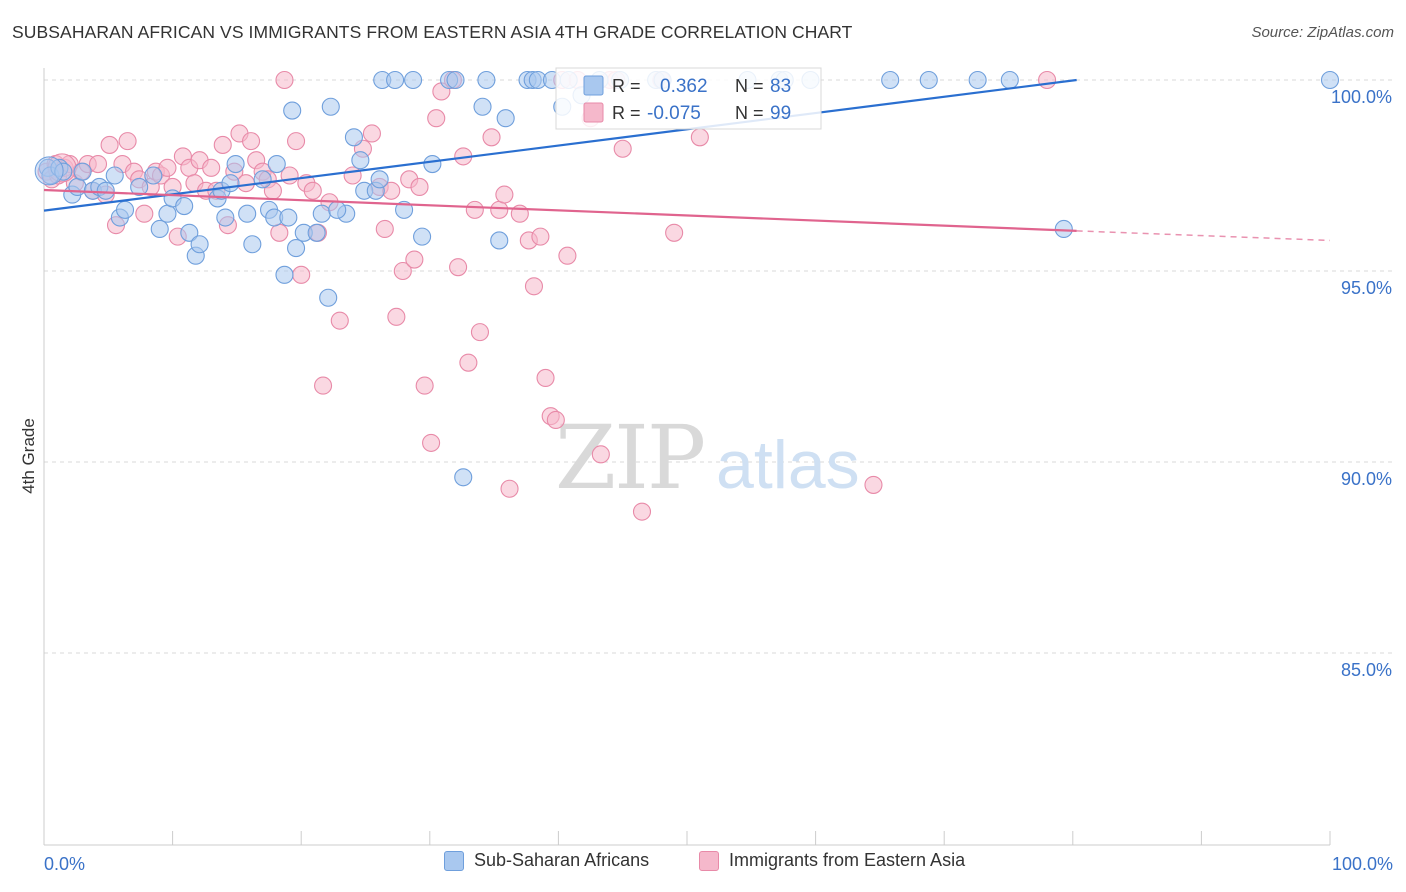 This screenshot has height=892, width=1406. Describe the element at coordinates (626, 86) in the screenshot. I see `stats-r-label-blue: R =` at that location.